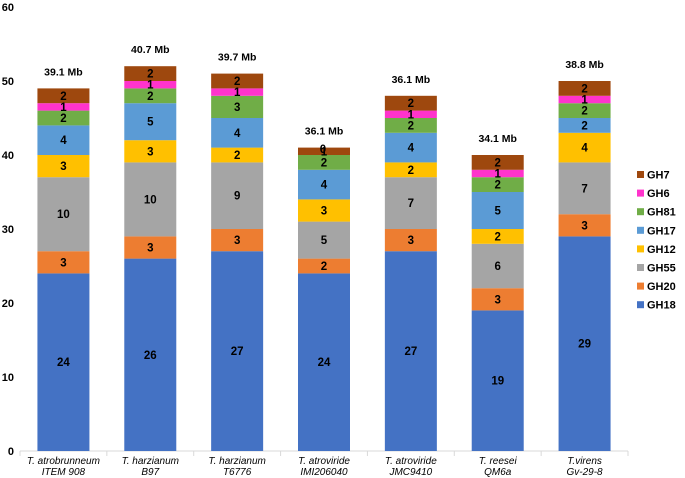 The width and height of the screenshot is (685, 478). I want to click on data-label-gh55: 9, so click(237, 197).